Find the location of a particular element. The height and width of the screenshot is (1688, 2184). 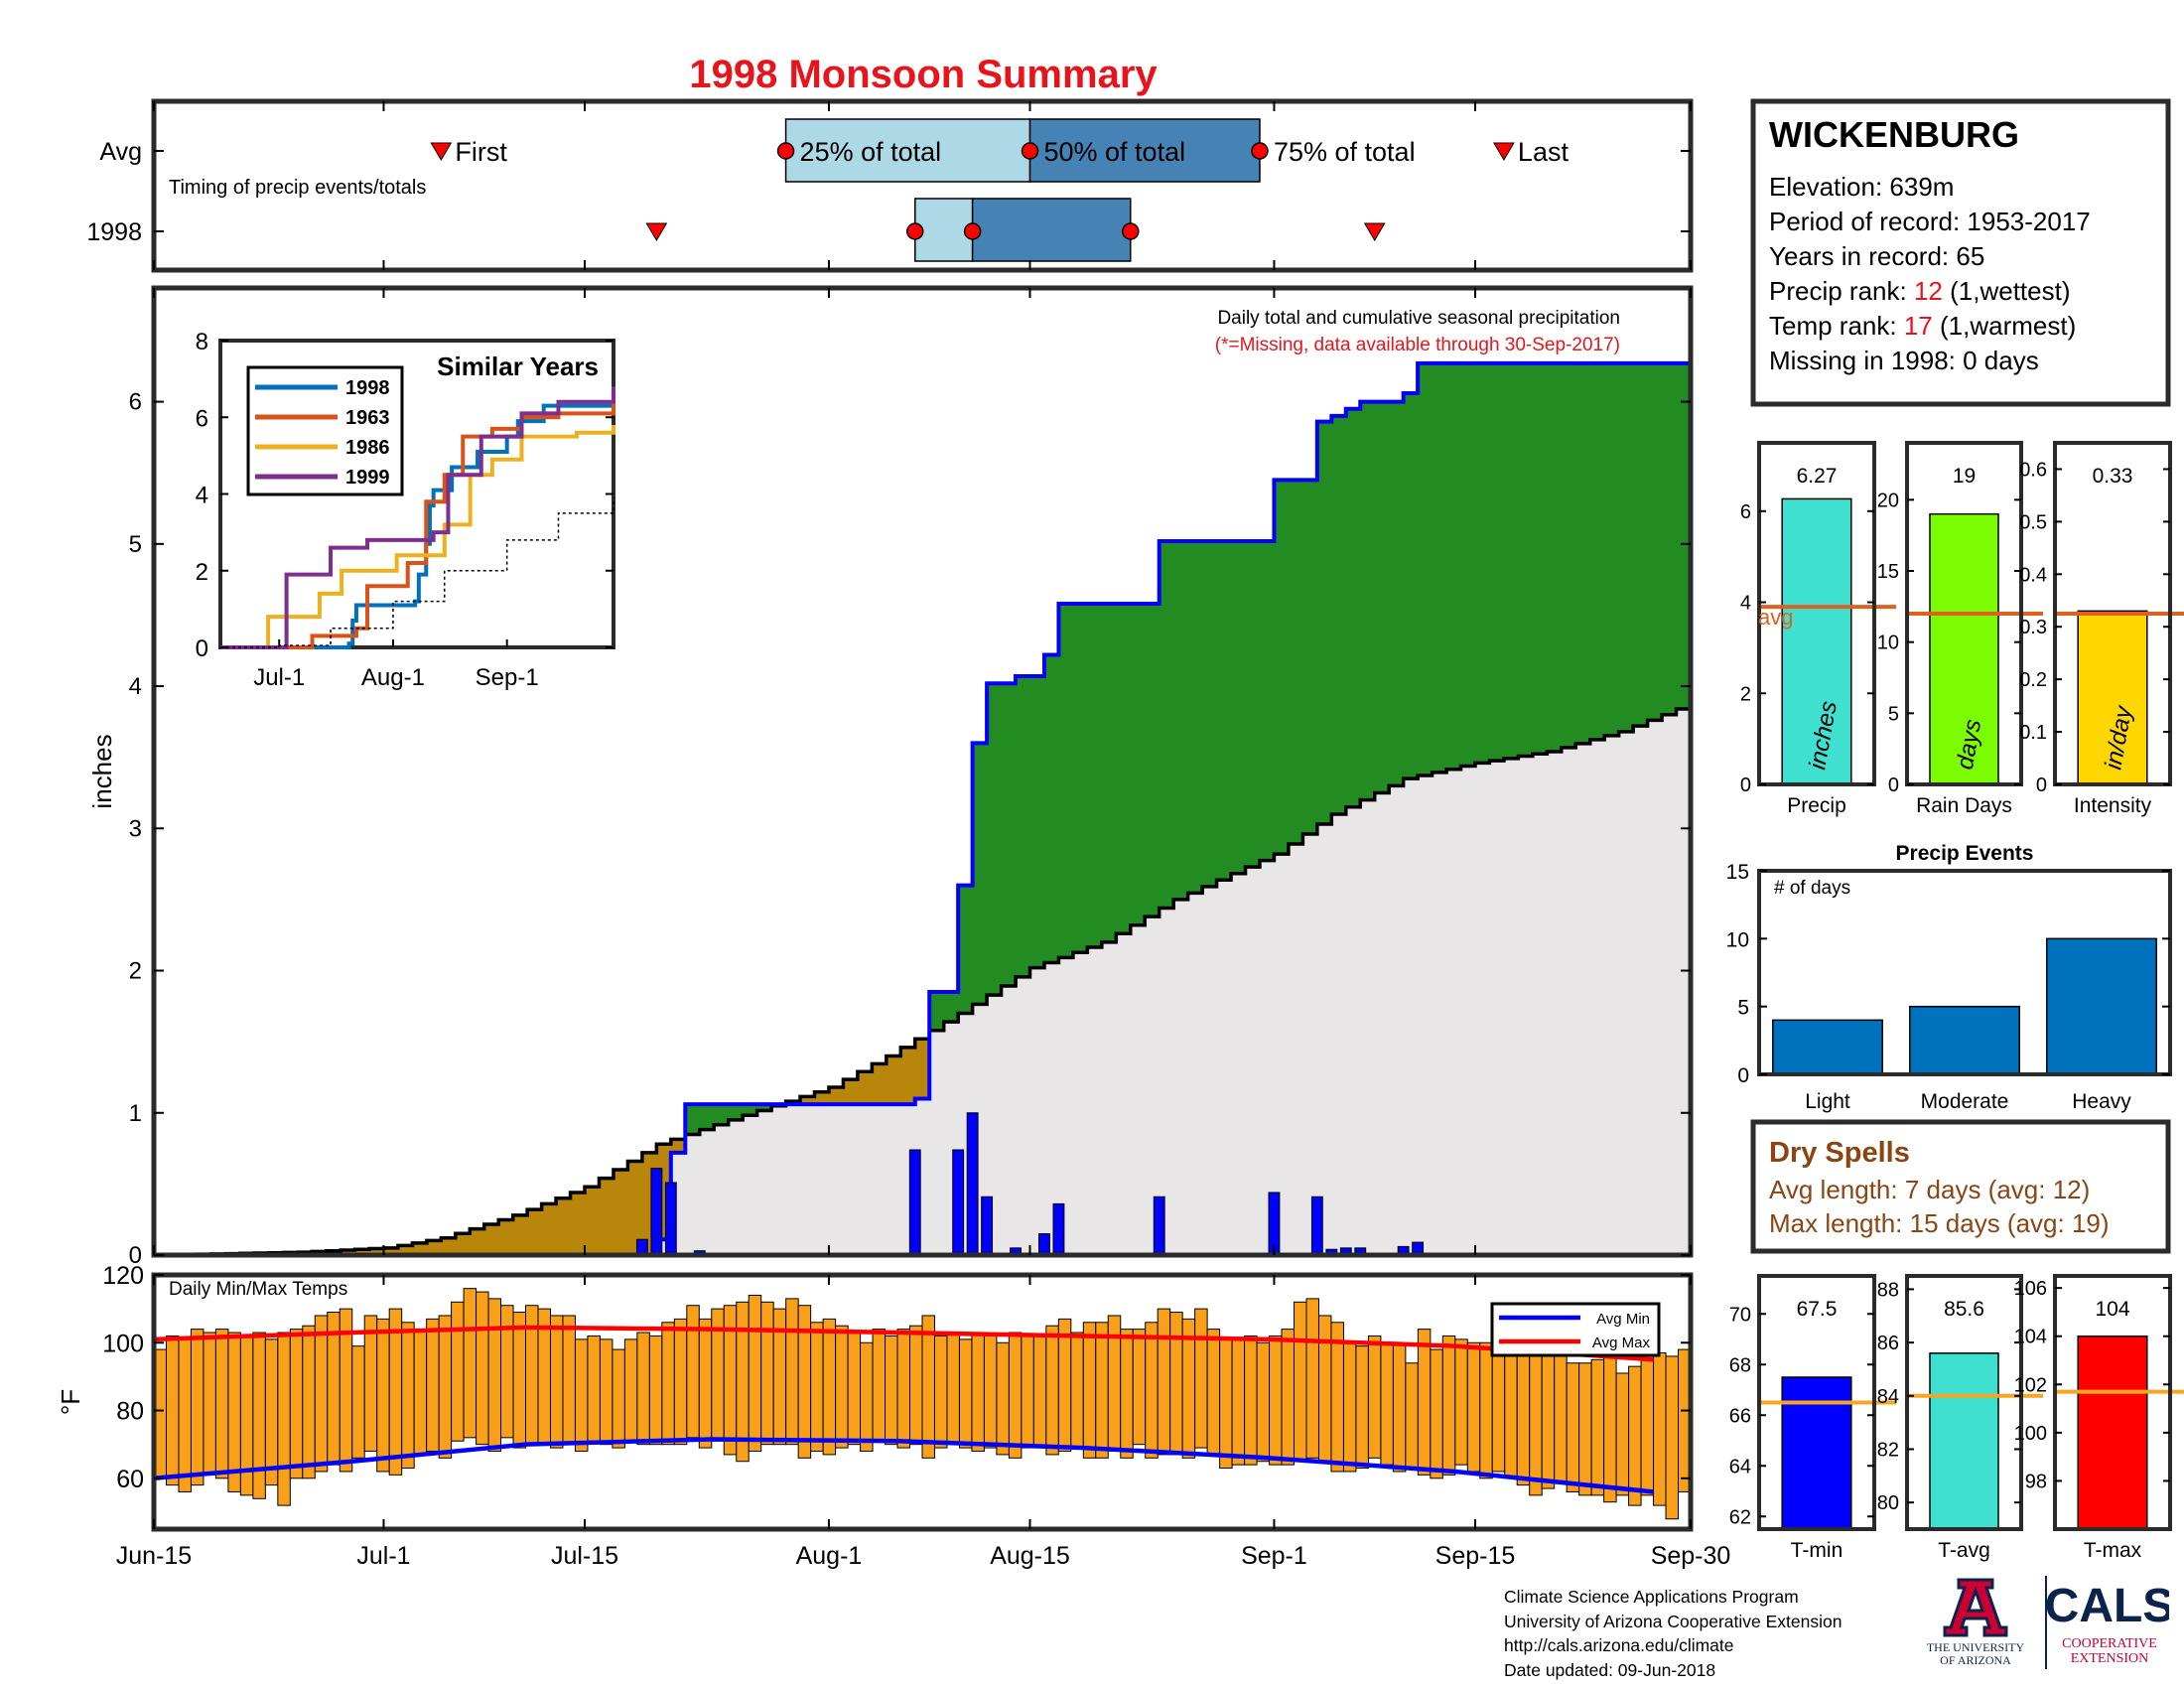

footer-line: Climate Science Applications Program is located at coordinates (1651, 1597).